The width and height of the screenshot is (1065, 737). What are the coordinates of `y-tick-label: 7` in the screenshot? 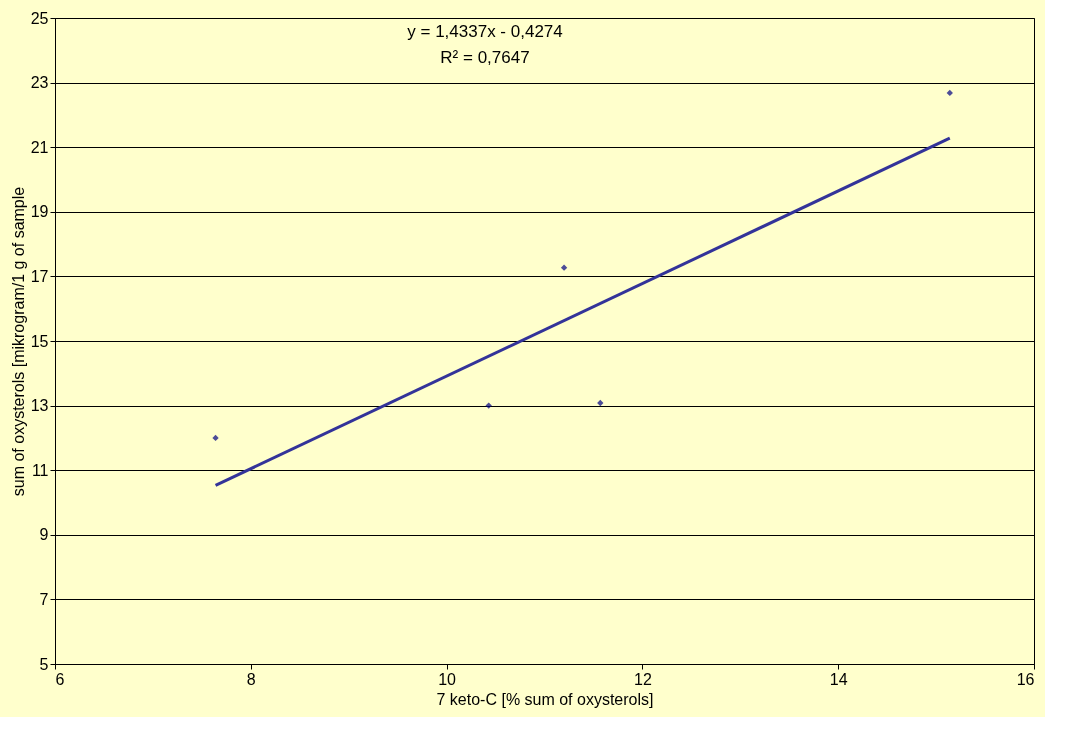 It's located at (44, 599).